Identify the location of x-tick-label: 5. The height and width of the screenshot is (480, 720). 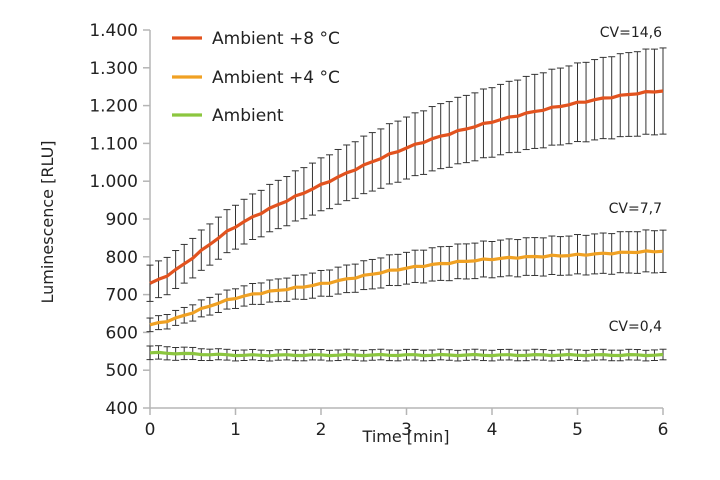
(577, 430).